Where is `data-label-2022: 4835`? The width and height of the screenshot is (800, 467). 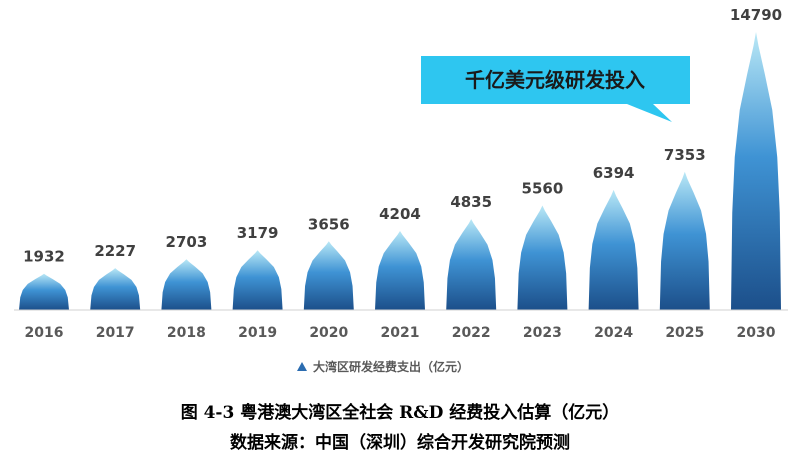 data-label-2022: 4835 is located at coordinates (471, 202).